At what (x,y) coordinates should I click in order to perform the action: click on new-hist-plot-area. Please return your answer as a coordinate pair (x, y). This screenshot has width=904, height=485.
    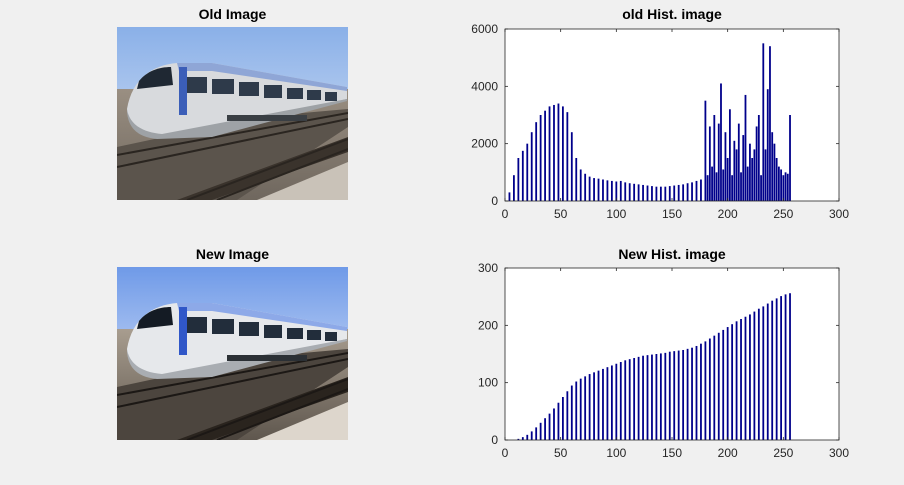
    Looking at the image, I should click on (672, 354).